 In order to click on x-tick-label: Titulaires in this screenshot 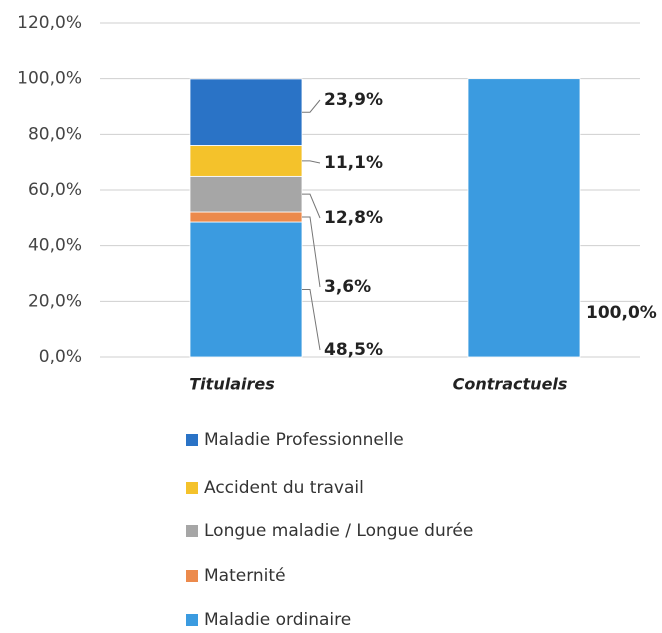, I will do `click(231, 384)`.